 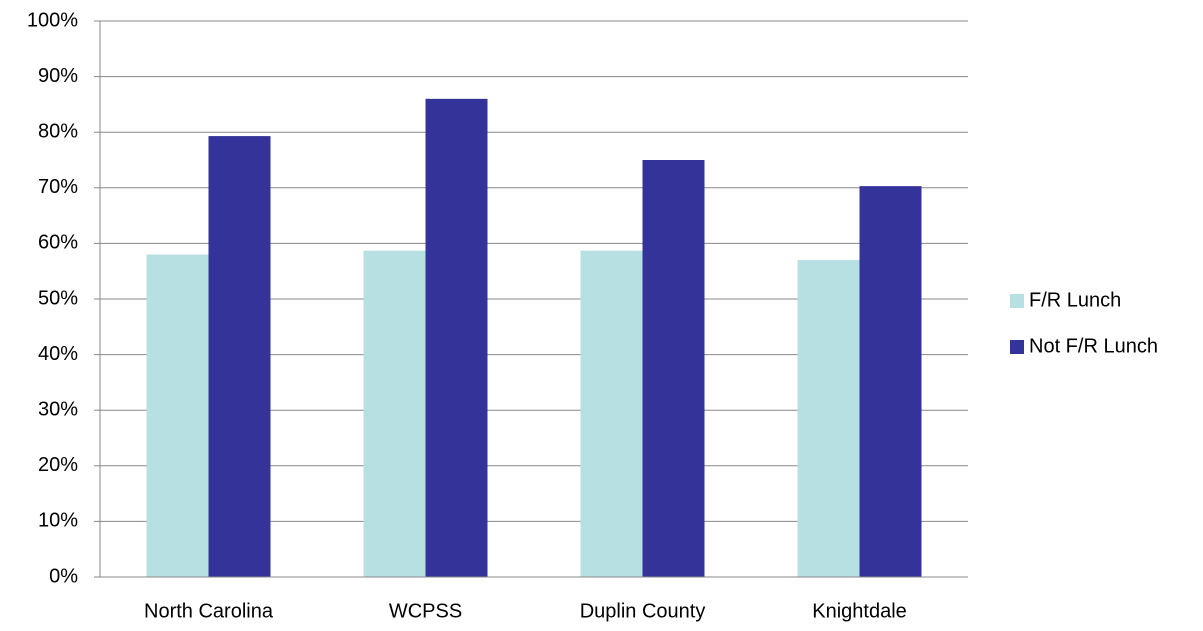 What do you see at coordinates (859, 611) in the screenshot?
I see `x-tick-label: Knightdale` at bounding box center [859, 611].